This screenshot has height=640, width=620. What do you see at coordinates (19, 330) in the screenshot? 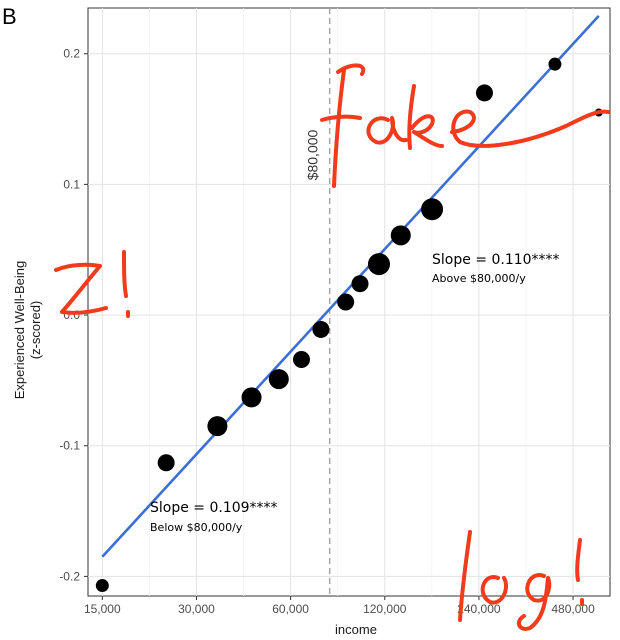
I see `y-axis-title: Experienced Well-Being` at bounding box center [19, 330].